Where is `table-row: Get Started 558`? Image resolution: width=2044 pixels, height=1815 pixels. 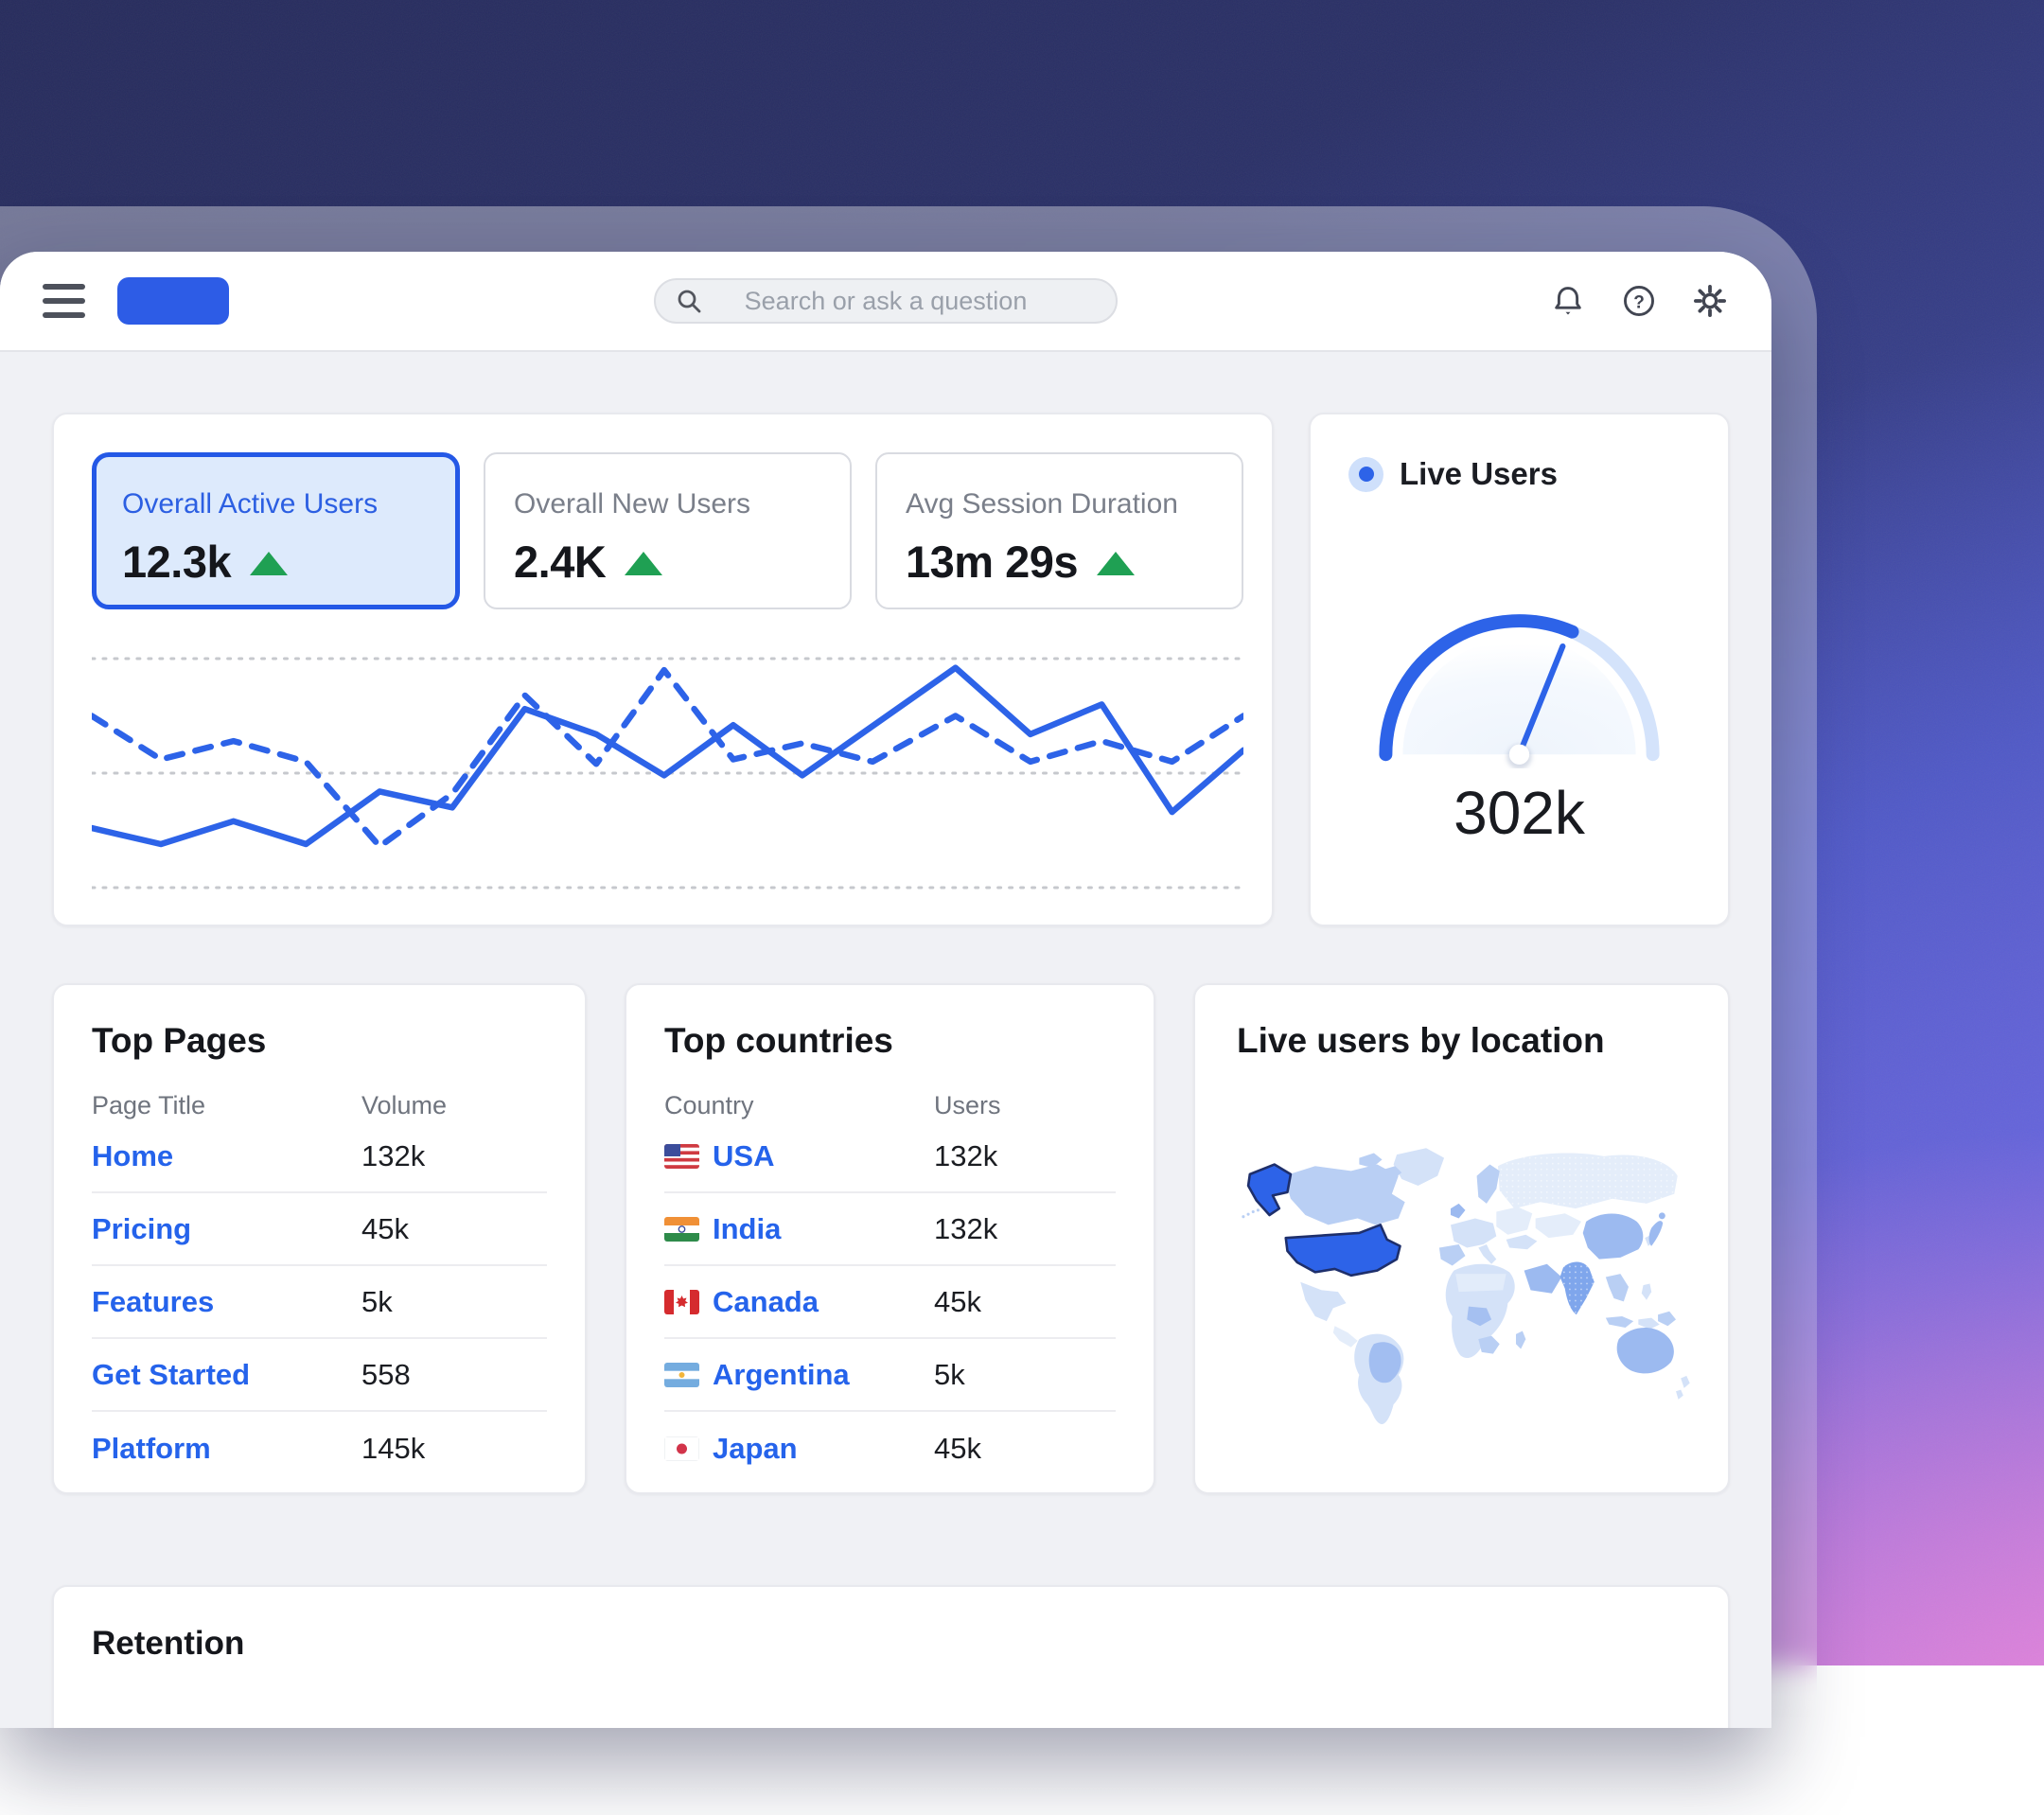
table-row: Get Started 558 is located at coordinates (319, 1375).